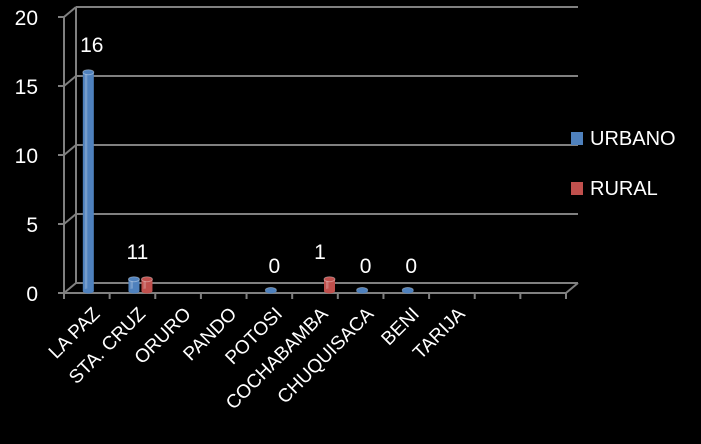 This screenshot has height=444, width=701. I want to click on legend-label: RURAL, so click(624, 189).